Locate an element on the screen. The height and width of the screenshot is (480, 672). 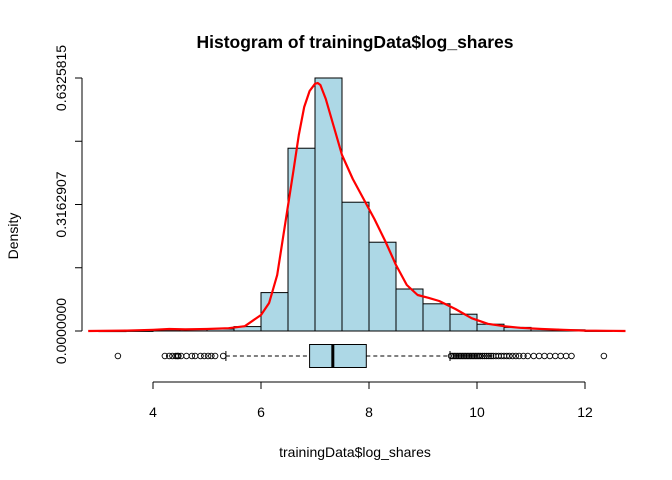
y-axis: 0.0000000 0.3162907 0.6325815 is located at coordinates (68, 204).